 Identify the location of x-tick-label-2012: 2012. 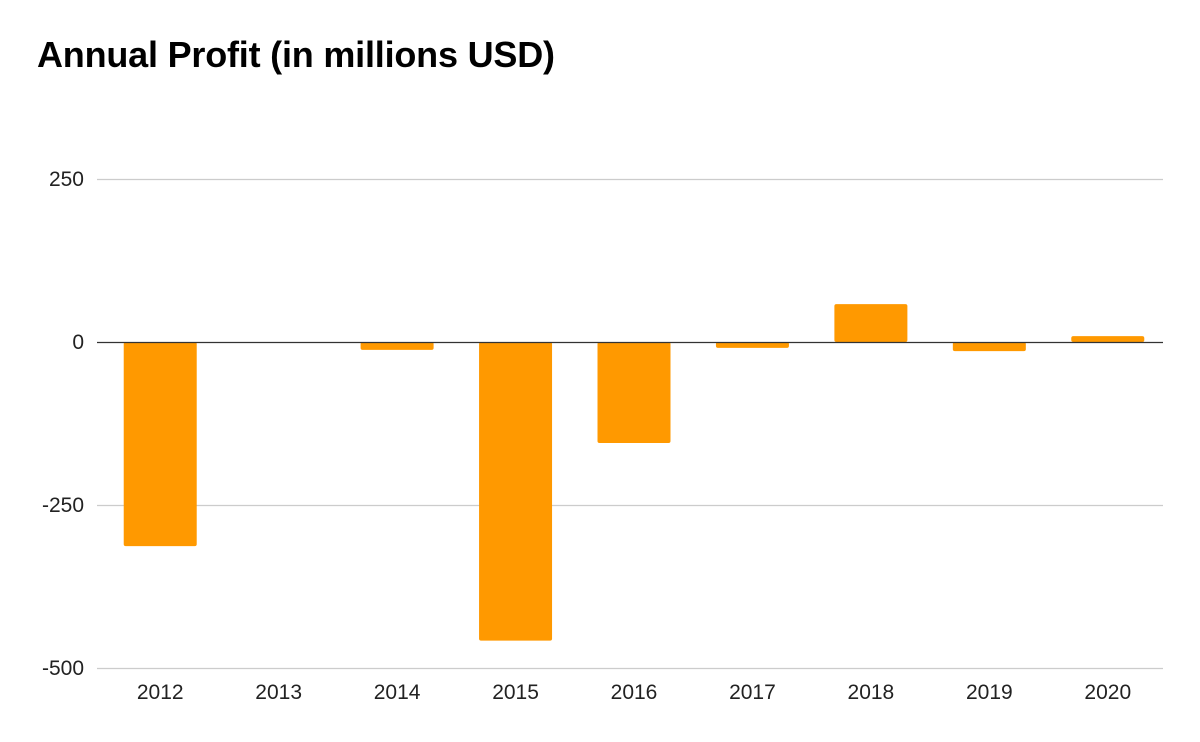
(160, 692).